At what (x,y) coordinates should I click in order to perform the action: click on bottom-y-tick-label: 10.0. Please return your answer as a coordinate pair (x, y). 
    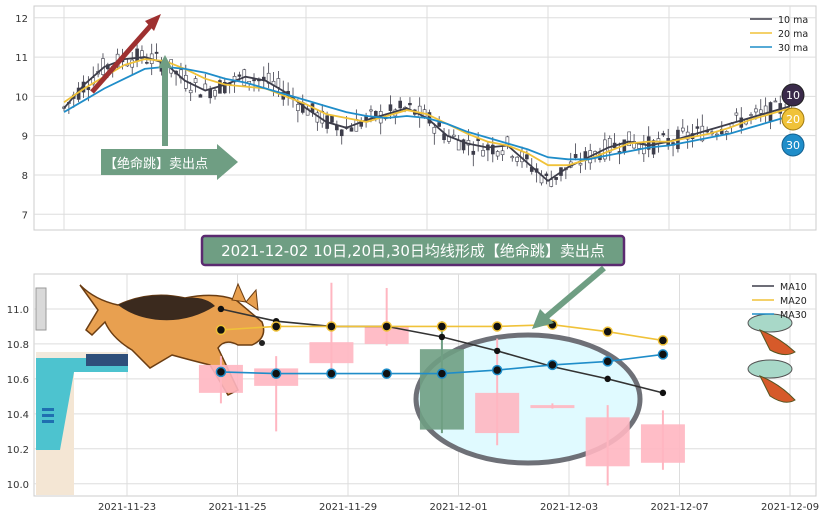
    Looking at the image, I should click on (18, 485).